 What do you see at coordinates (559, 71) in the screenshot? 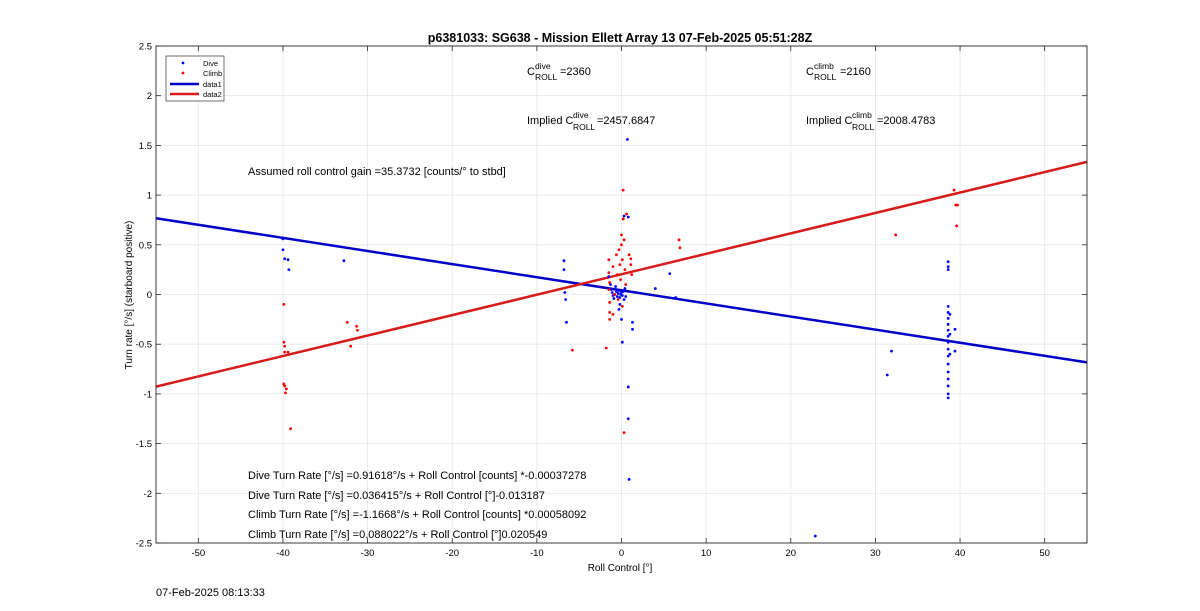
I see `c-roll-dive-annotation: C dive ROLL =2360` at bounding box center [559, 71].